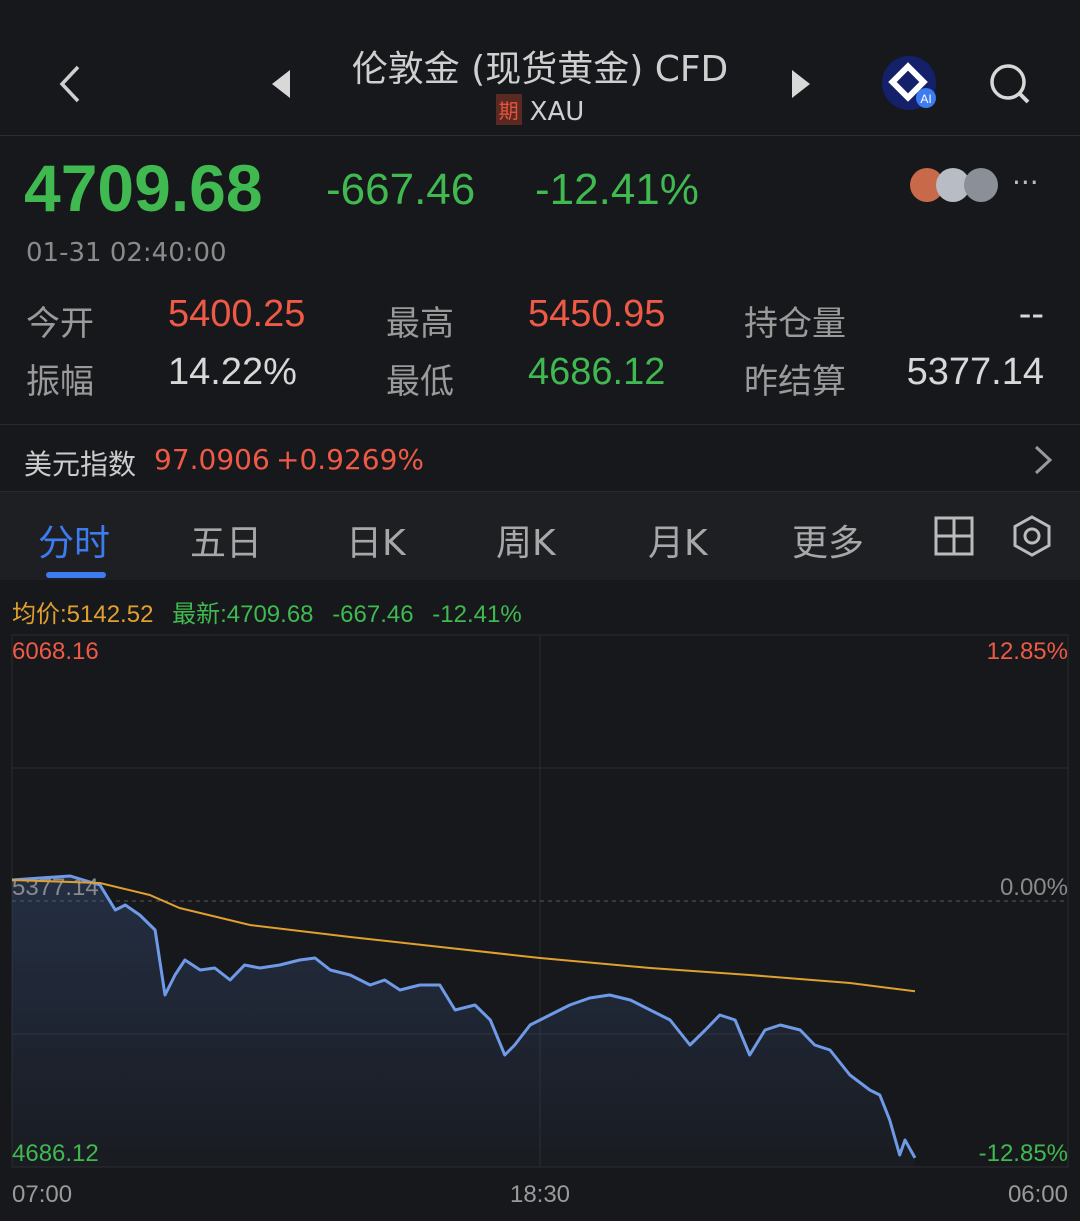 The image size is (1080, 1221). Describe the element at coordinates (795, 382) in the screenshot. I see `stat-label: 昨结算` at that location.